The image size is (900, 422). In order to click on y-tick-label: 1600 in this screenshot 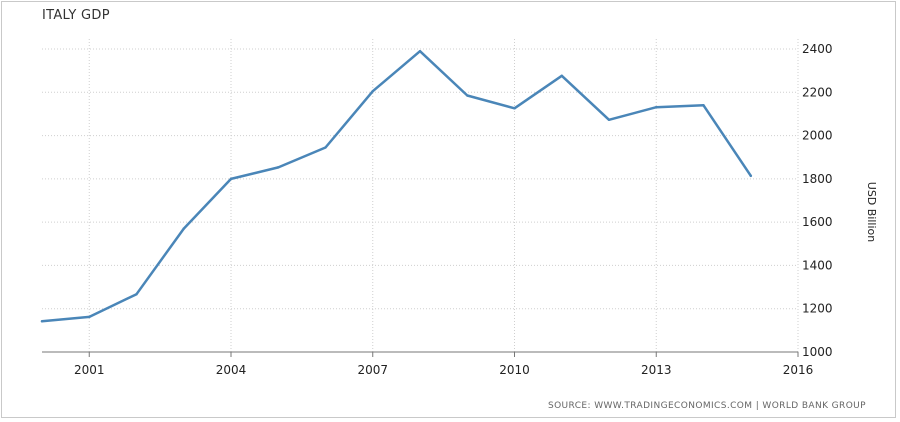, I will do `click(817, 222)`.